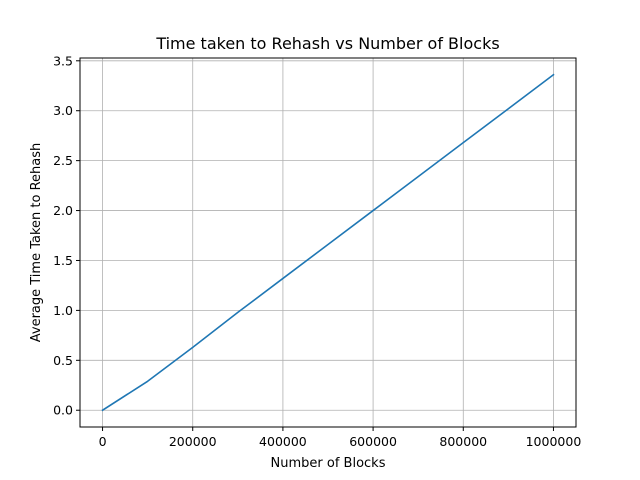 The image size is (640, 480). Describe the element at coordinates (63, 110) in the screenshot. I see `y-tick-label: 3.0` at that location.